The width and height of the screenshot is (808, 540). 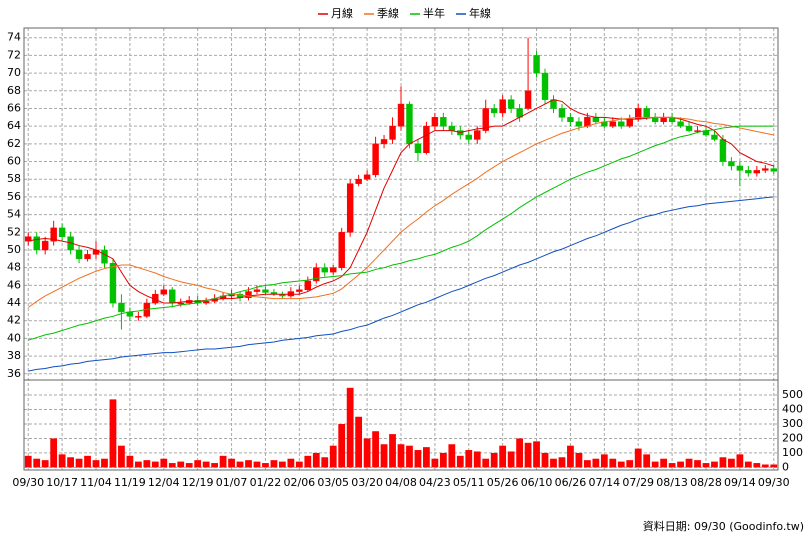 I want to click on footer: 資料日期: 09/30 (Goodinfo.tw), so click(x=723, y=526).